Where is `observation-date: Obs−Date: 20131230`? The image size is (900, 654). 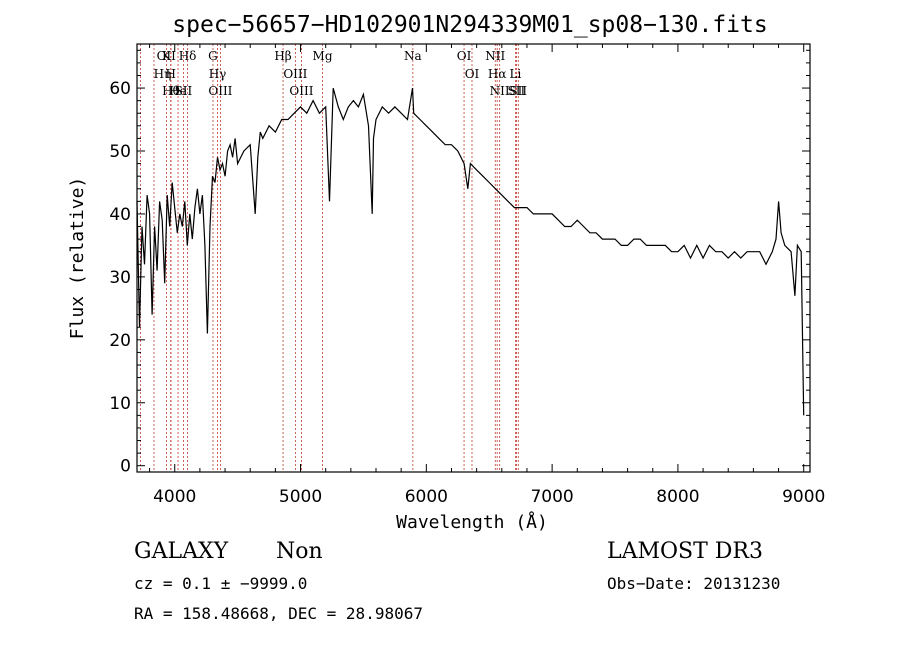 observation-date: Obs−Date: 20131230 is located at coordinates (693, 583).